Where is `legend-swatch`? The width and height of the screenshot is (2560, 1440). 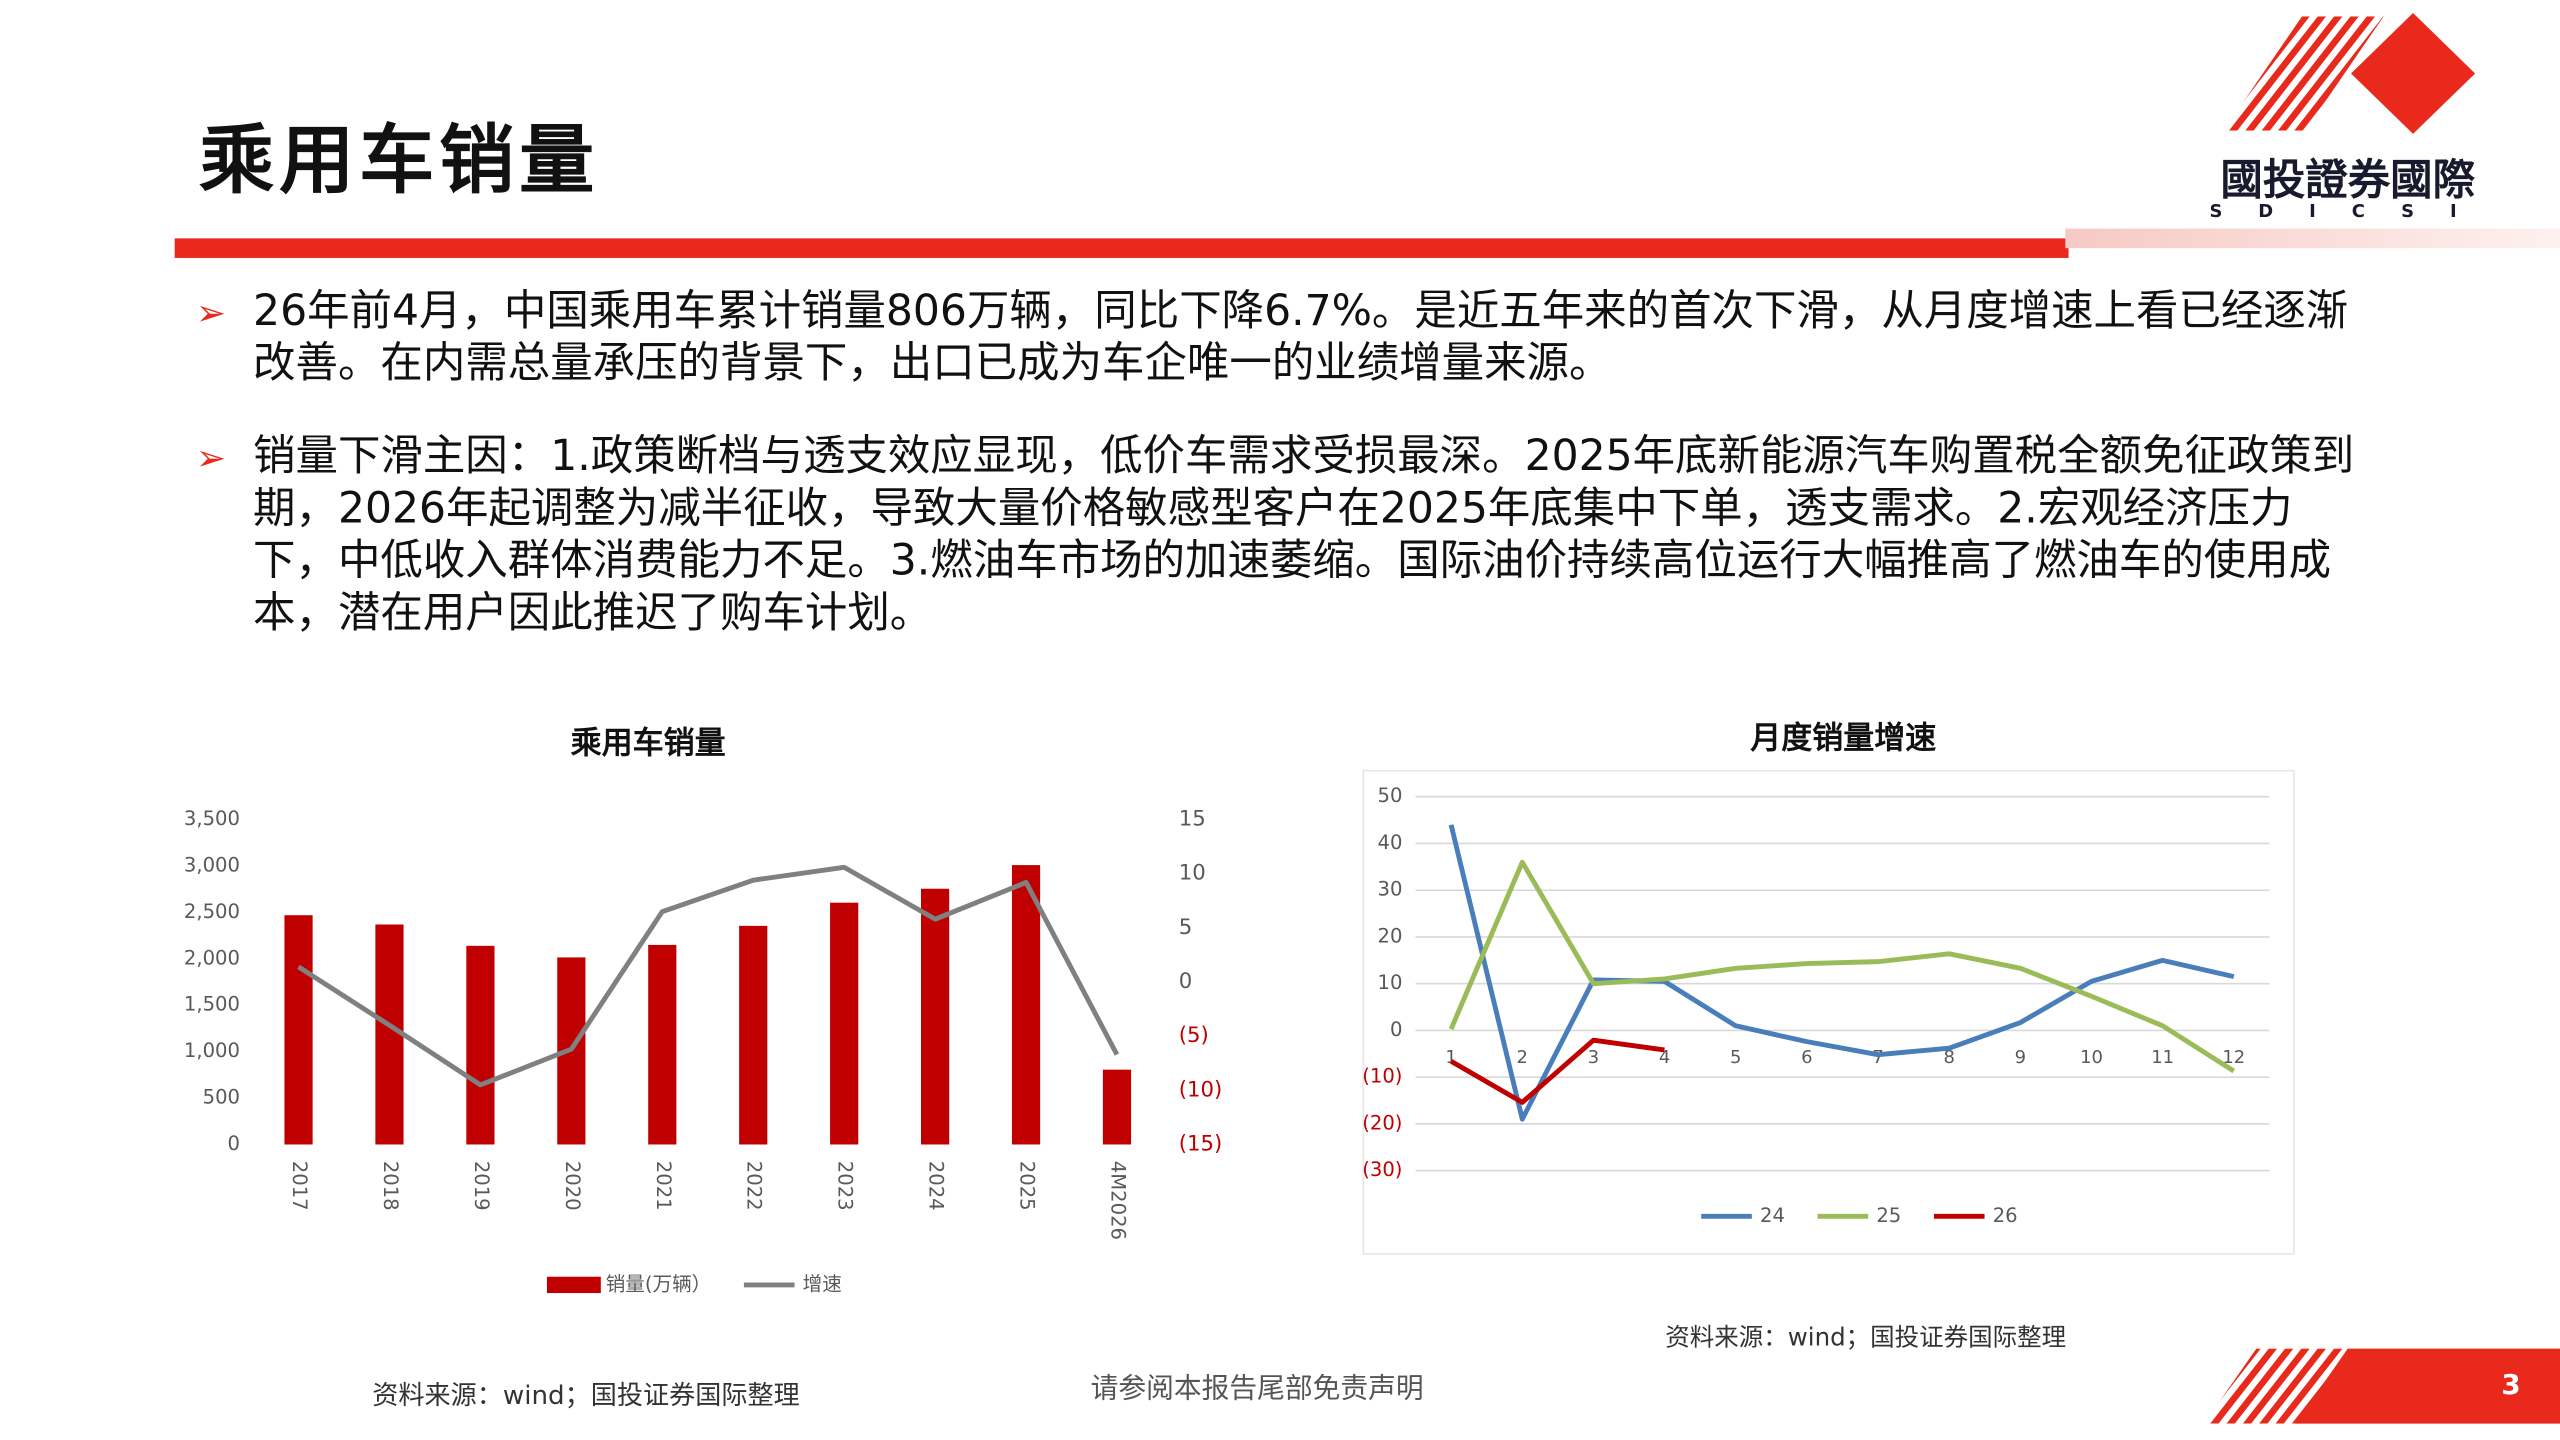
legend-swatch is located at coordinates (573, 1285).